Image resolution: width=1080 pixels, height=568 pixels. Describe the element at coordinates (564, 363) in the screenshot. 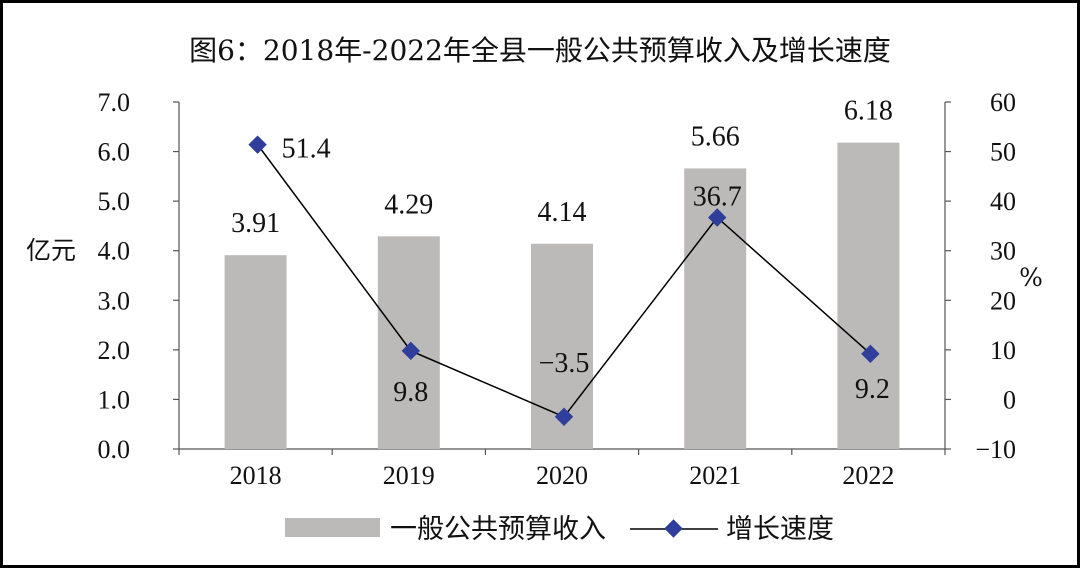

I see `growth-value-label: −3.5` at that location.